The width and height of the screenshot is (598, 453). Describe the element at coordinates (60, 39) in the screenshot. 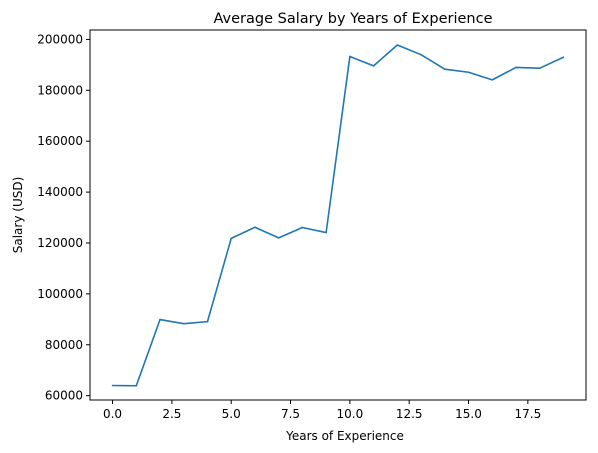

I see `y-tick-label: 200000` at that location.